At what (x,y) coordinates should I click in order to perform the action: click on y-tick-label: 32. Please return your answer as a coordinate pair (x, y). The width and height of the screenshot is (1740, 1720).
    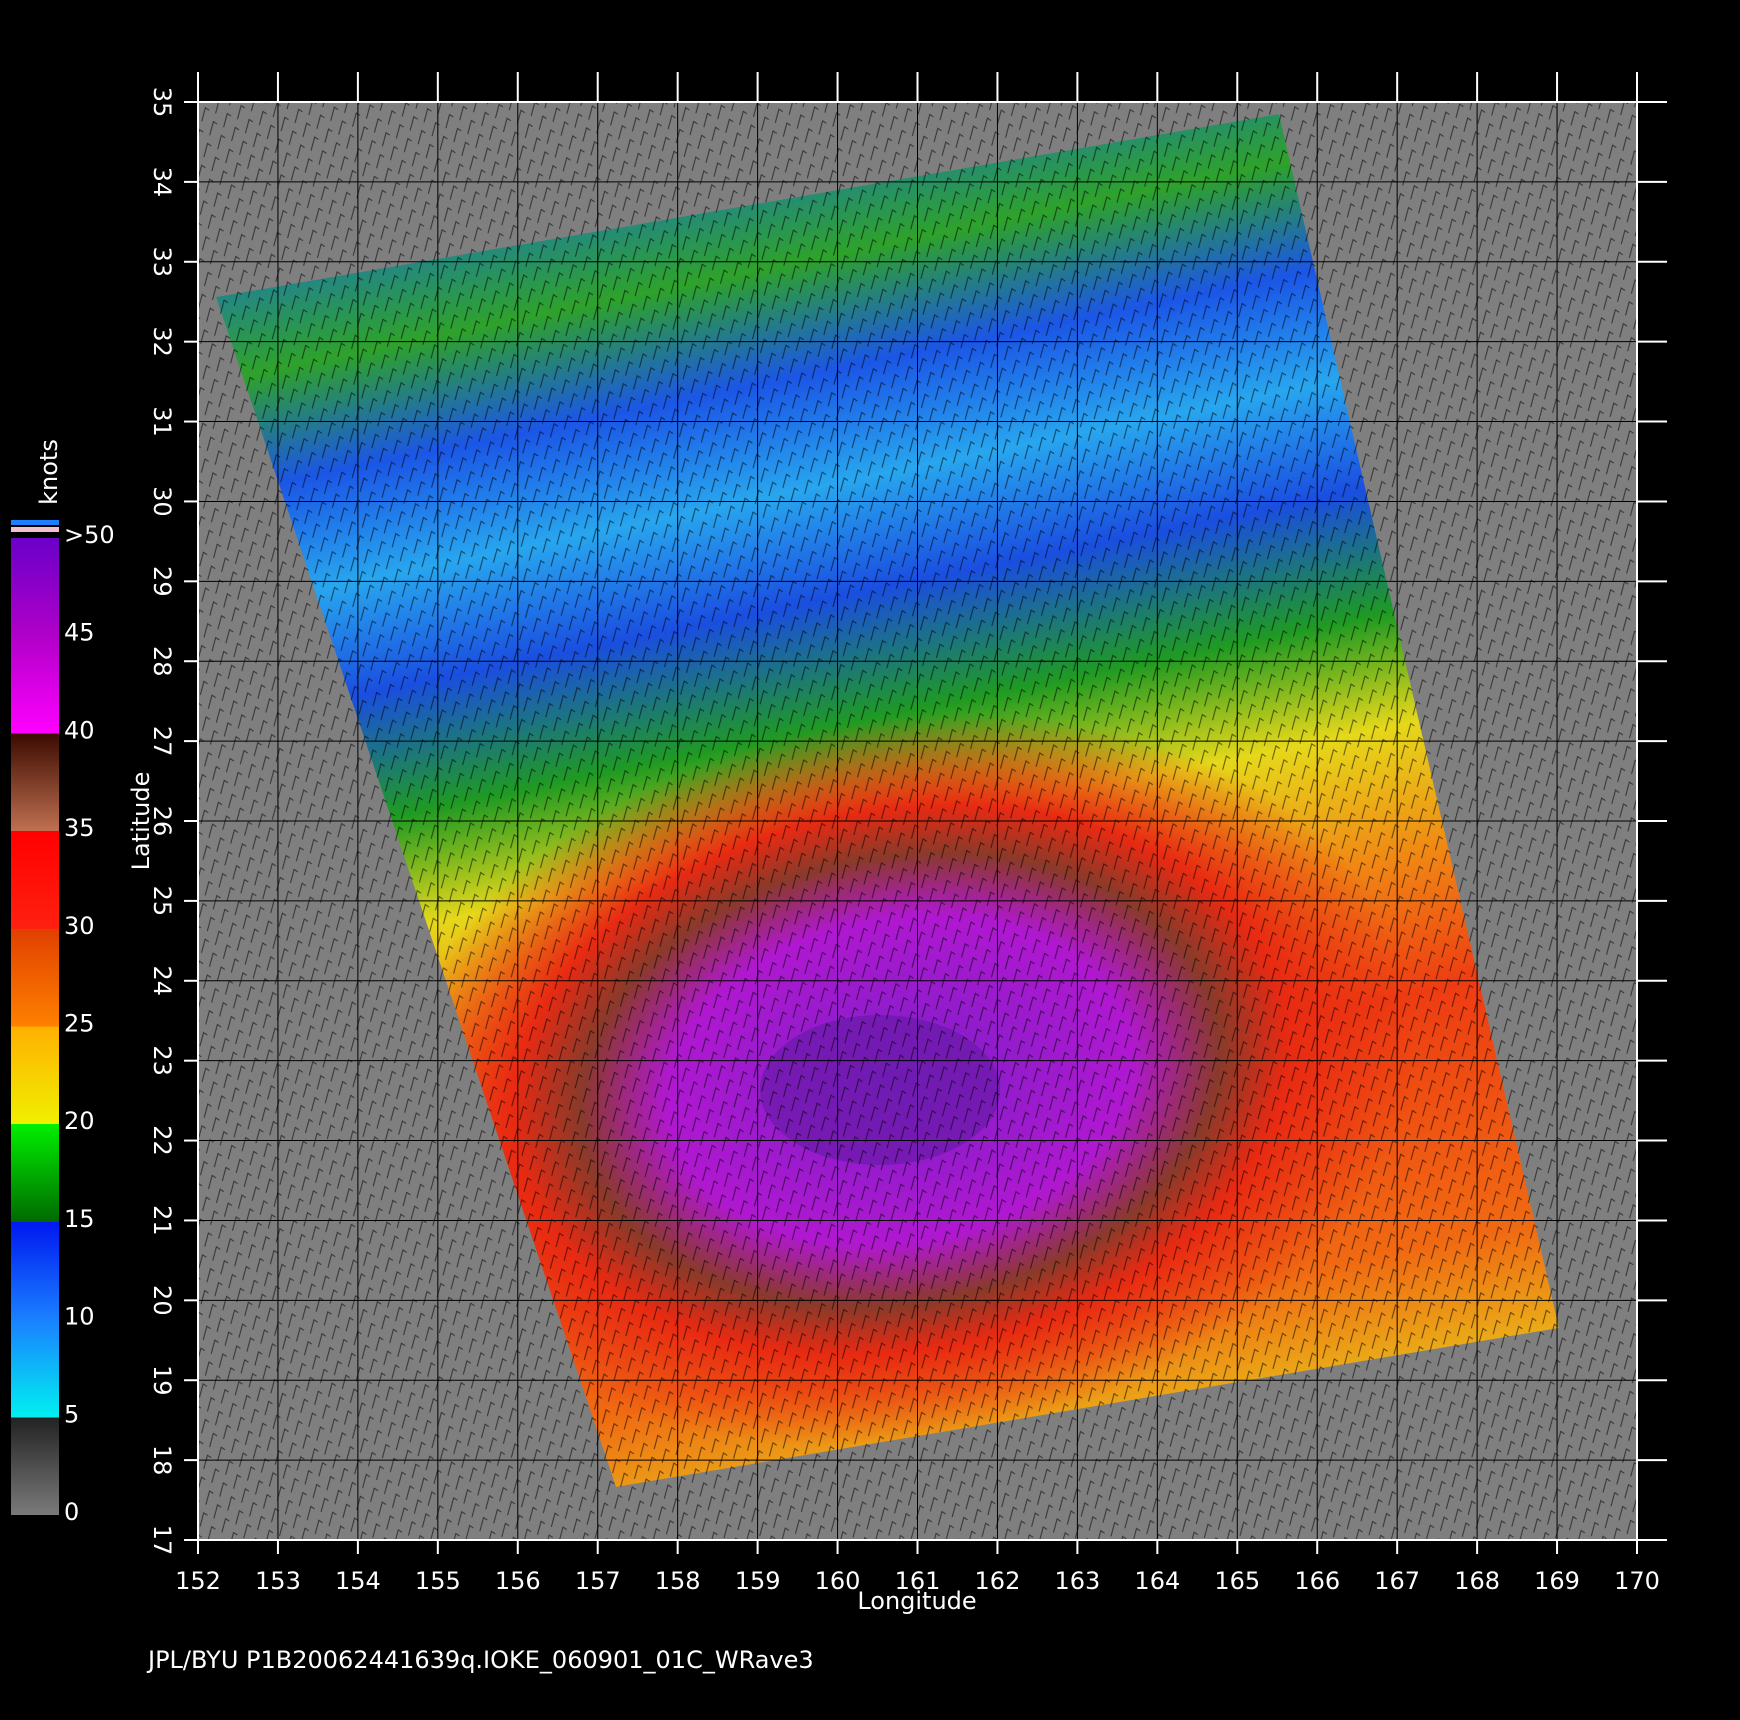
    Looking at the image, I should click on (162, 341).